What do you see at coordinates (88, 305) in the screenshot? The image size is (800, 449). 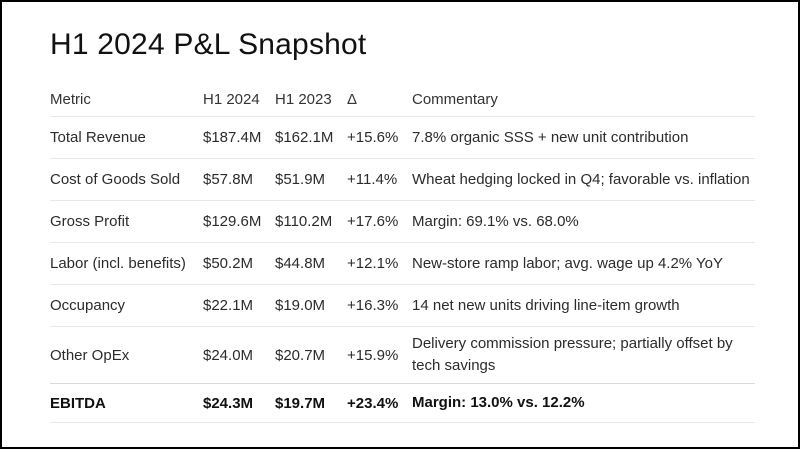 I see `cell-metric: Occupancy` at bounding box center [88, 305].